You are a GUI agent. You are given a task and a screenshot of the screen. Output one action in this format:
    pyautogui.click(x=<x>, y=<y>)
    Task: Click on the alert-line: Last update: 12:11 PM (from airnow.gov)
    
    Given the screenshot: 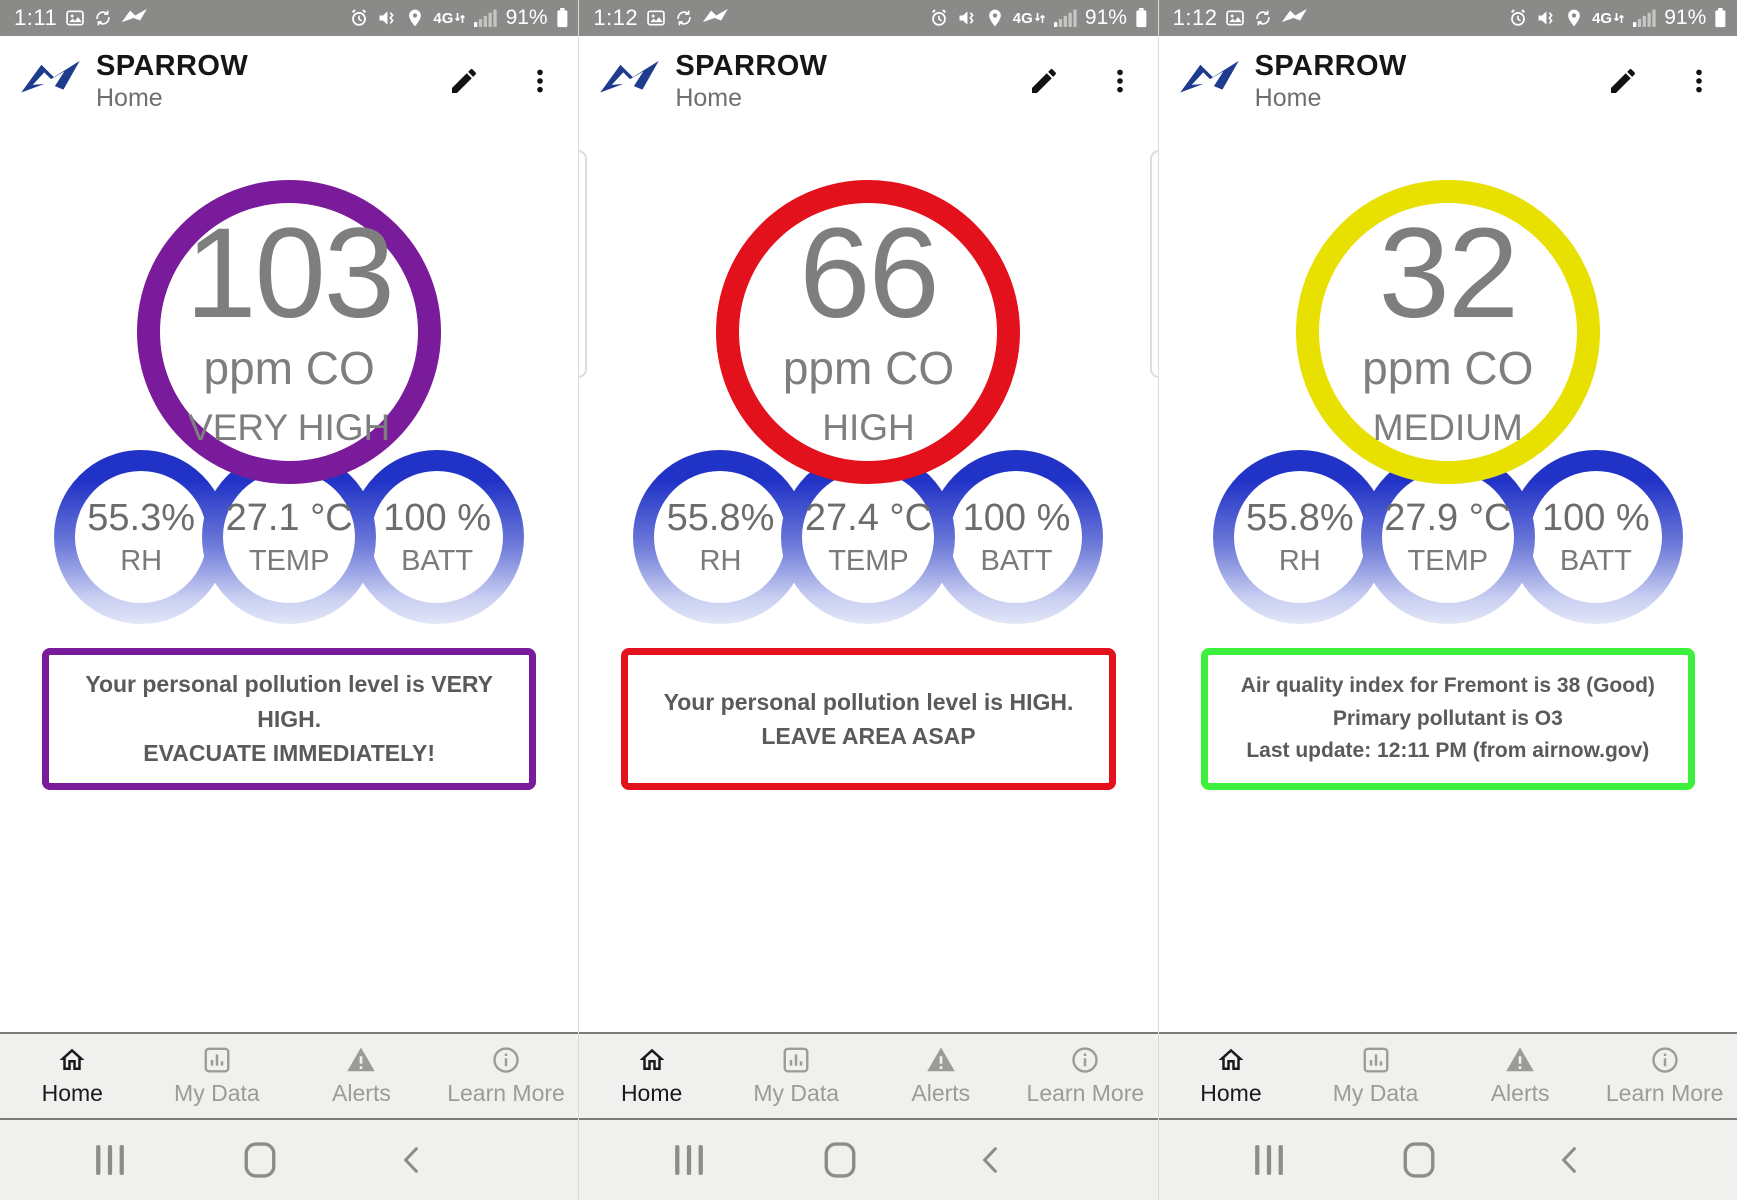 What is the action you would take?
    pyautogui.click(x=1448, y=751)
    